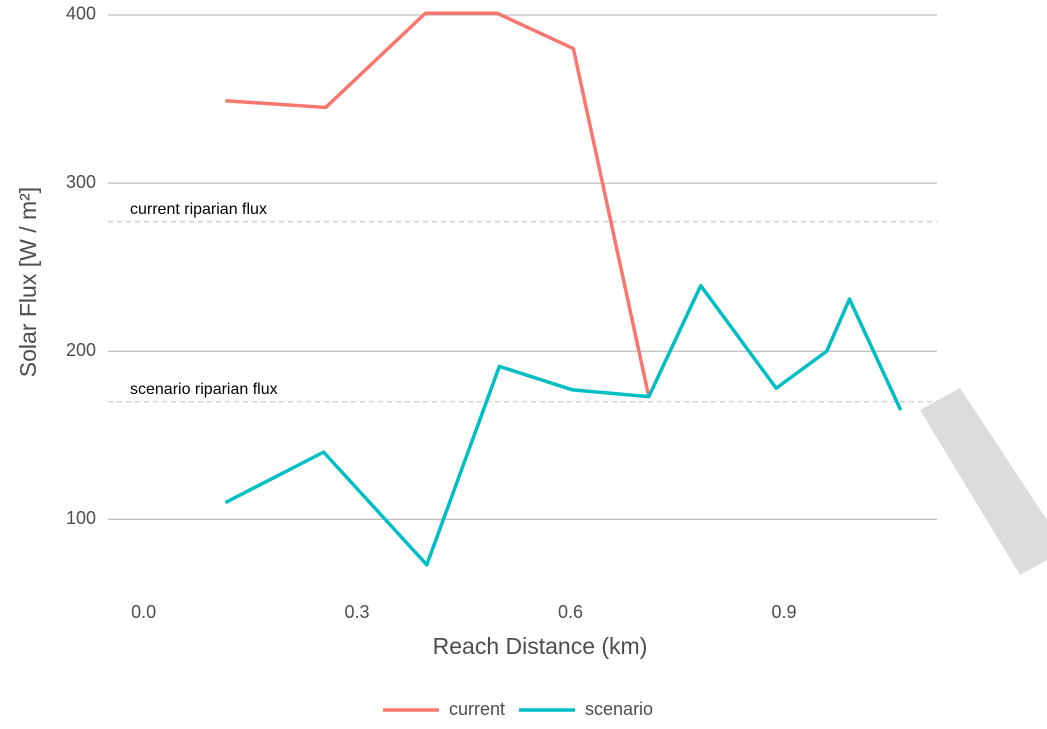 This screenshot has height=729, width=1047. Describe the element at coordinates (619, 709) in the screenshot. I see `legend-label: scenario` at that location.